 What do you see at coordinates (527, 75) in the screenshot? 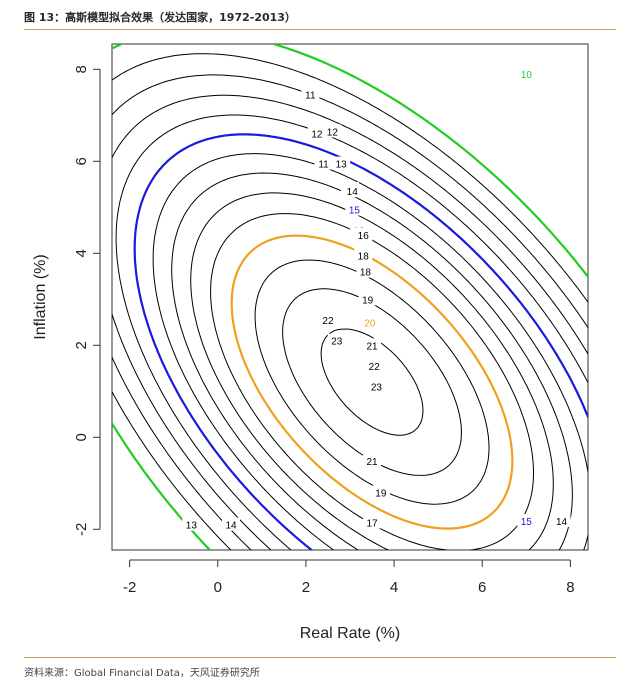
I see `contour-label-10: 10` at bounding box center [527, 75].